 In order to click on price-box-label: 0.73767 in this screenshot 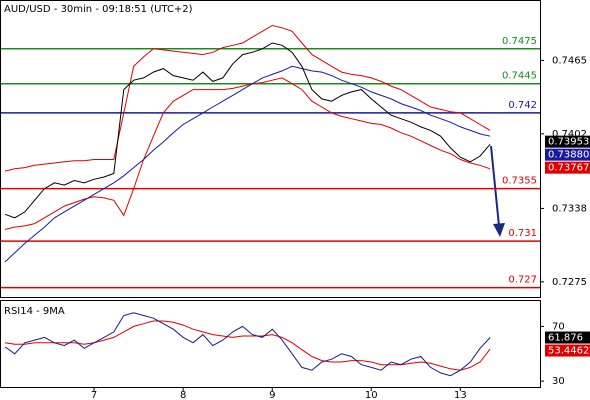, I will do `click(568, 168)`.